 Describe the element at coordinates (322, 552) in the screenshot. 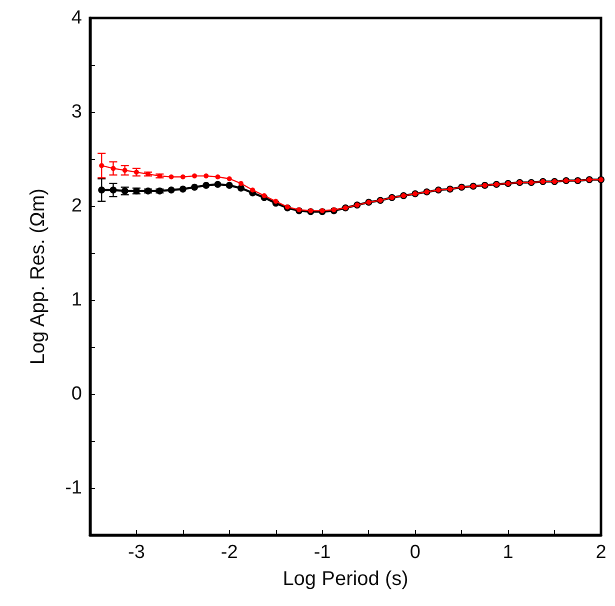

I see `x-tick-label: -1` at that location.